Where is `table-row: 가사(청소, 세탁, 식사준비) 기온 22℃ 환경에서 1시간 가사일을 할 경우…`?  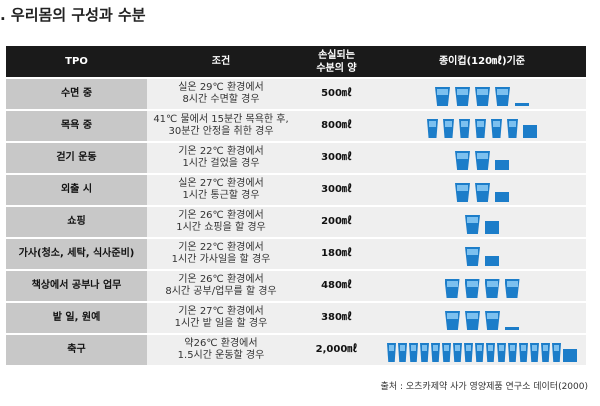 table-row: 가사(청소, 세탁, 식사준비) 기온 22℃ 환경에서 1시간 가사일을 할 경우… is located at coordinates (296, 254).